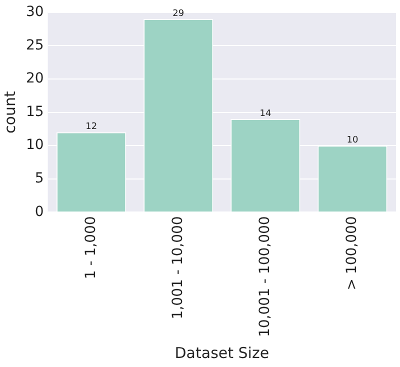  What do you see at coordinates (35, 112) in the screenshot?
I see `y-tick-label: 15` at bounding box center [35, 112].